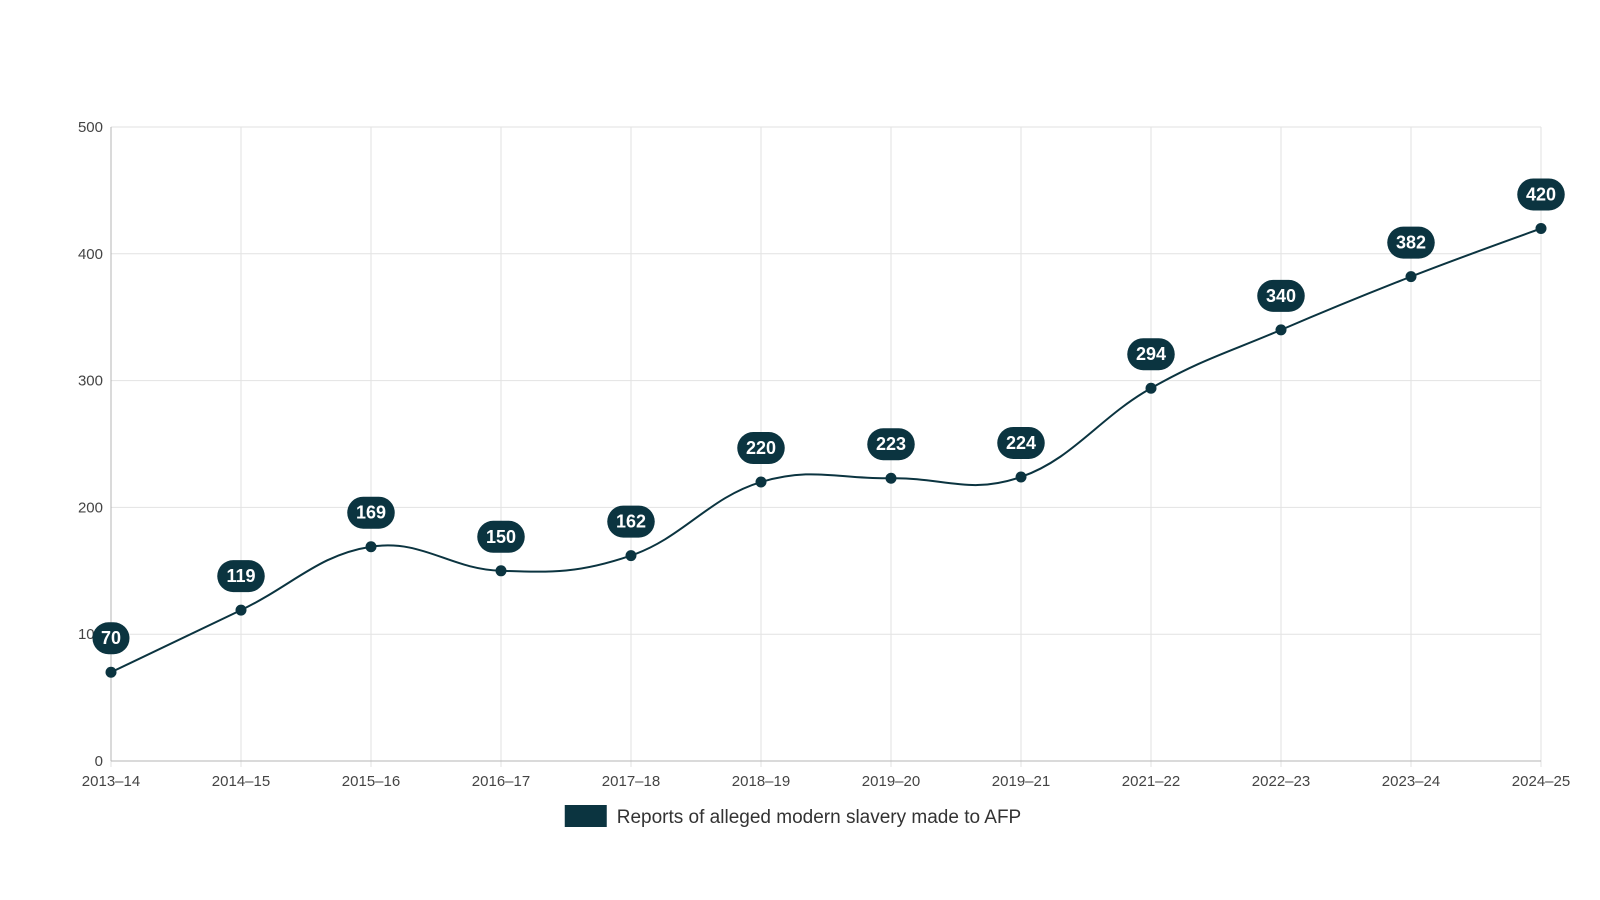 The width and height of the screenshot is (1600, 900). I want to click on data-label: 162, so click(631, 521).